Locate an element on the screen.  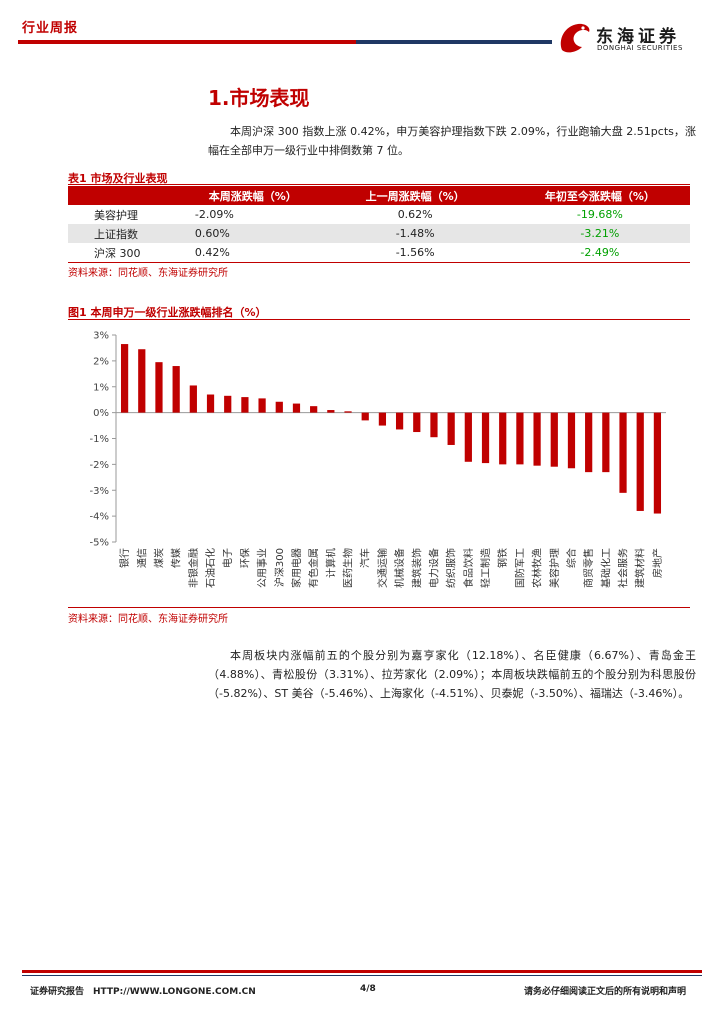
x-tick-label: 美容护理 is located at coordinates (554, 568).